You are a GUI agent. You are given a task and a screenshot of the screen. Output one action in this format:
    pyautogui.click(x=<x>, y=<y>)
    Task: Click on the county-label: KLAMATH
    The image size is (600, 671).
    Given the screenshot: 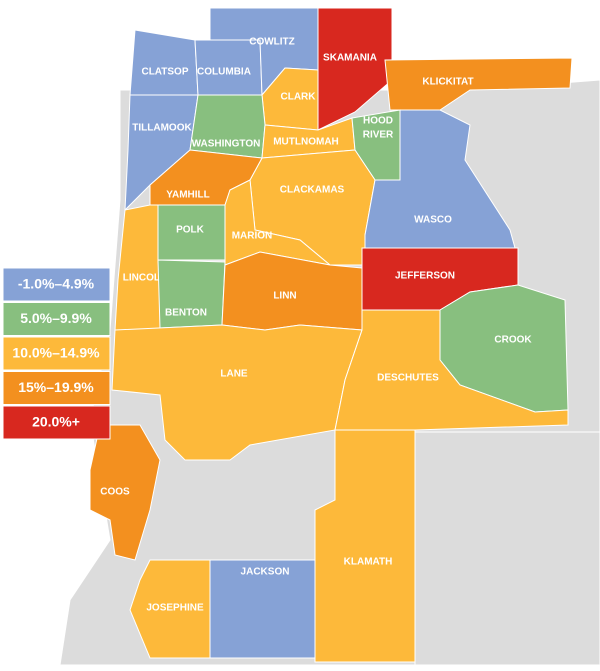 What is the action you would take?
    pyautogui.click(x=368, y=562)
    